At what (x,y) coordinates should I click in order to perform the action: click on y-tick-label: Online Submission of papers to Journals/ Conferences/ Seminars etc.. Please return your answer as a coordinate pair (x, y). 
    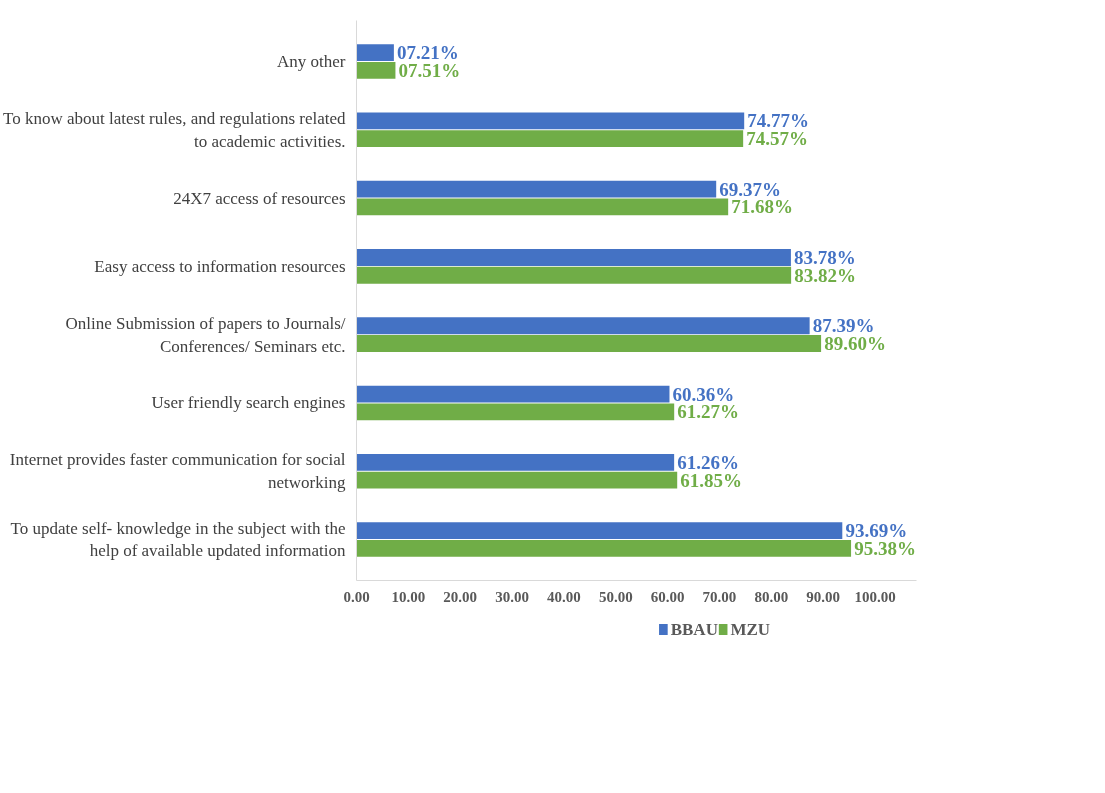
    Looking at the image, I should click on (205, 334).